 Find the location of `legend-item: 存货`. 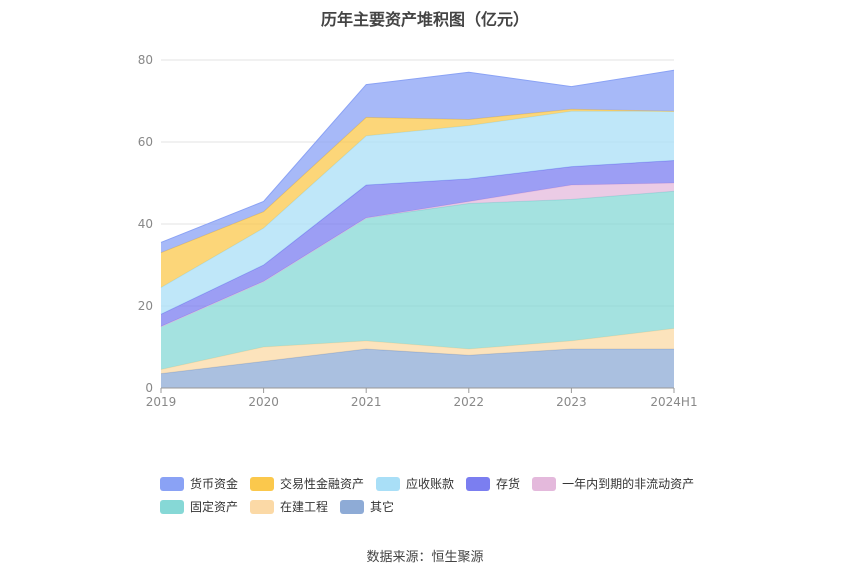

legend-item: 存货 is located at coordinates (493, 483).